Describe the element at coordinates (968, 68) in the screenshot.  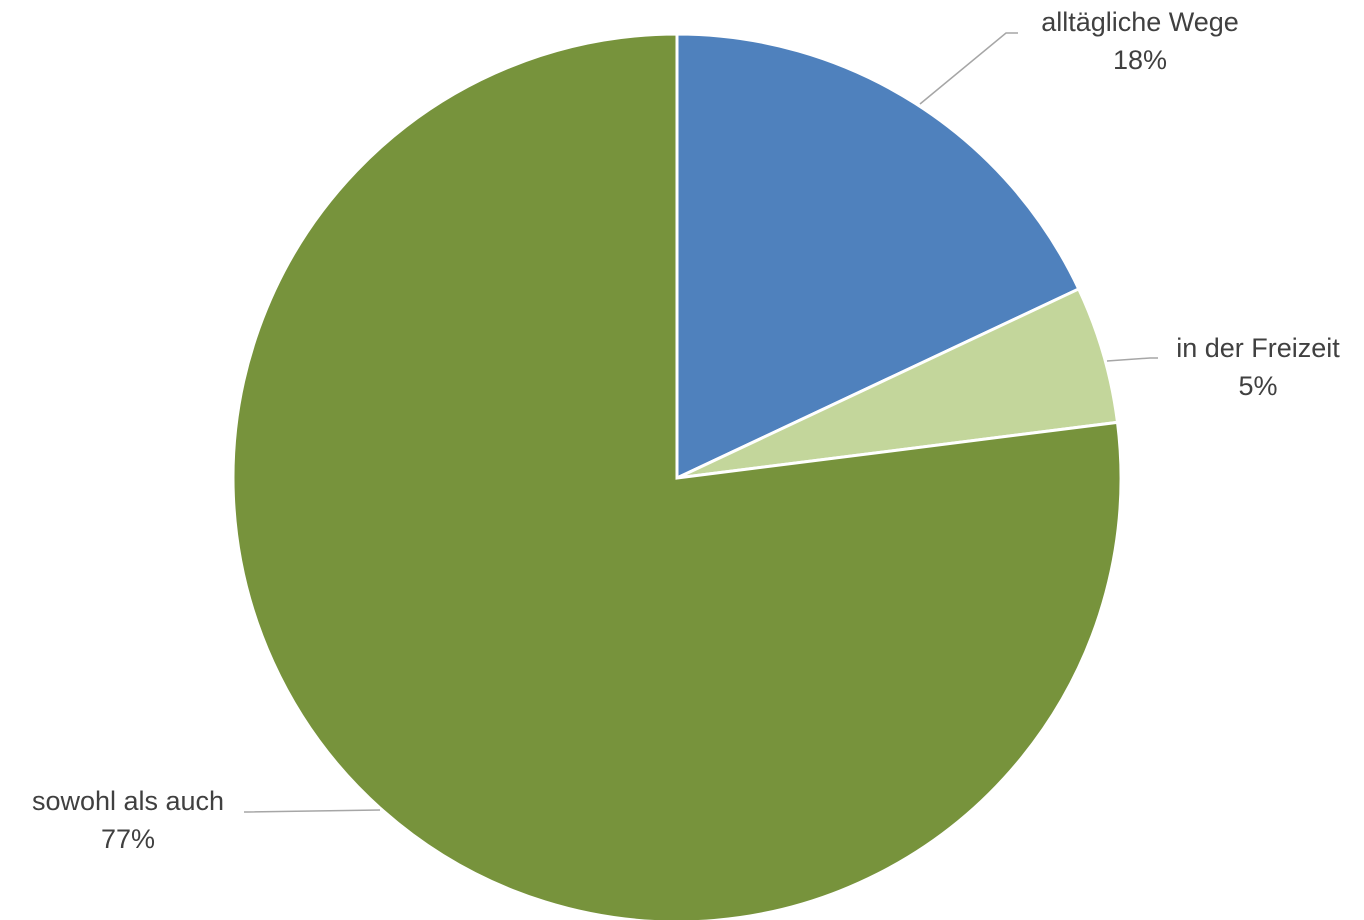
I see `leader-line-alltaegliche-wege` at that location.